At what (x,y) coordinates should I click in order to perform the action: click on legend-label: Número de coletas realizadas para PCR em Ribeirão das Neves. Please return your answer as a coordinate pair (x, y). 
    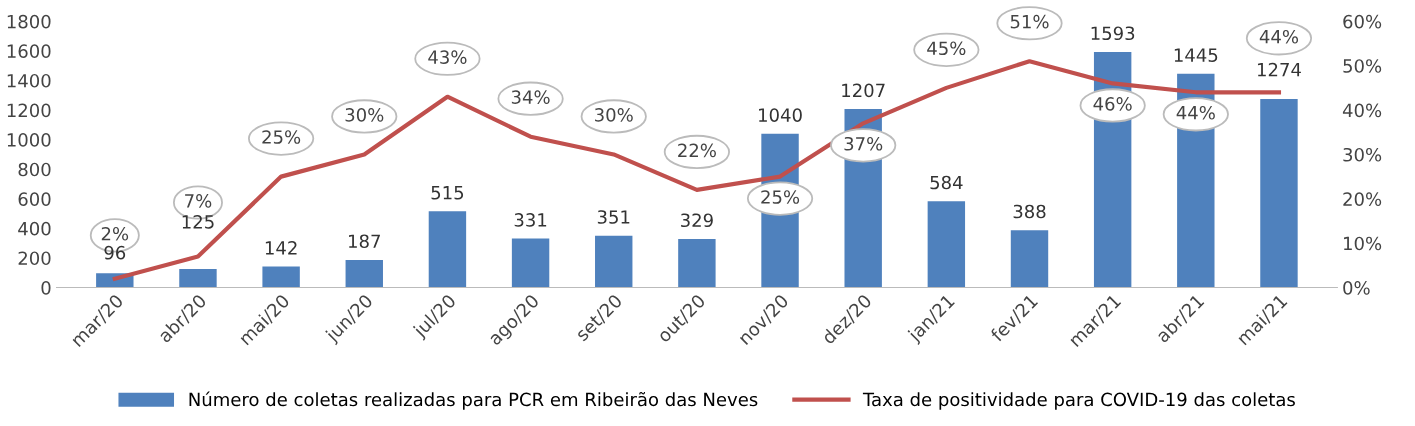
    Looking at the image, I should click on (473, 400).